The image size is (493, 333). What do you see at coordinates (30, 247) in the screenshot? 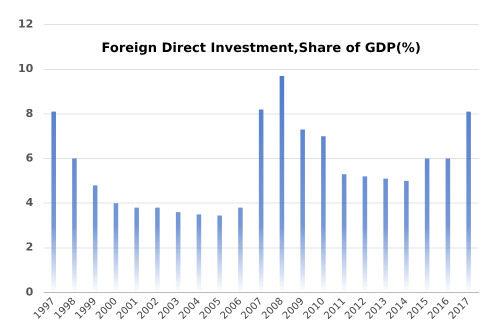
I see `y-tick-label: 2` at bounding box center [30, 247].